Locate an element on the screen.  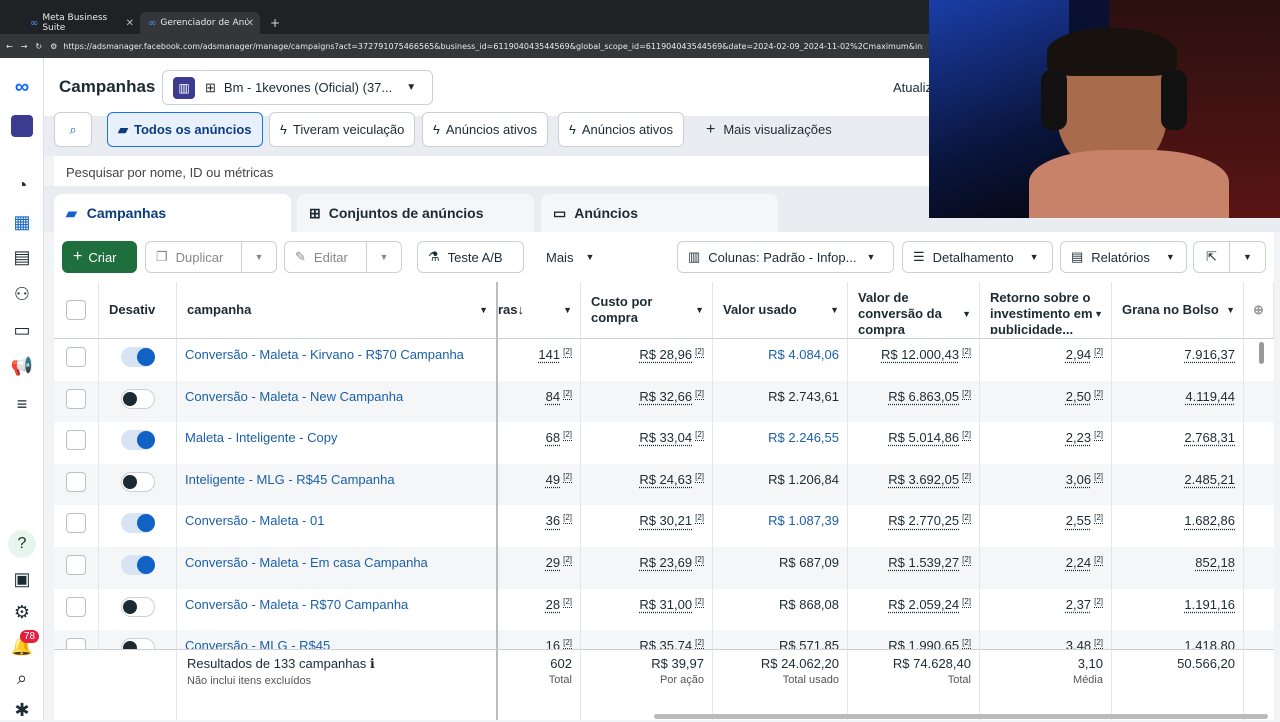
tab-ads: ▭ Anúncios is located at coordinates (659, 213).